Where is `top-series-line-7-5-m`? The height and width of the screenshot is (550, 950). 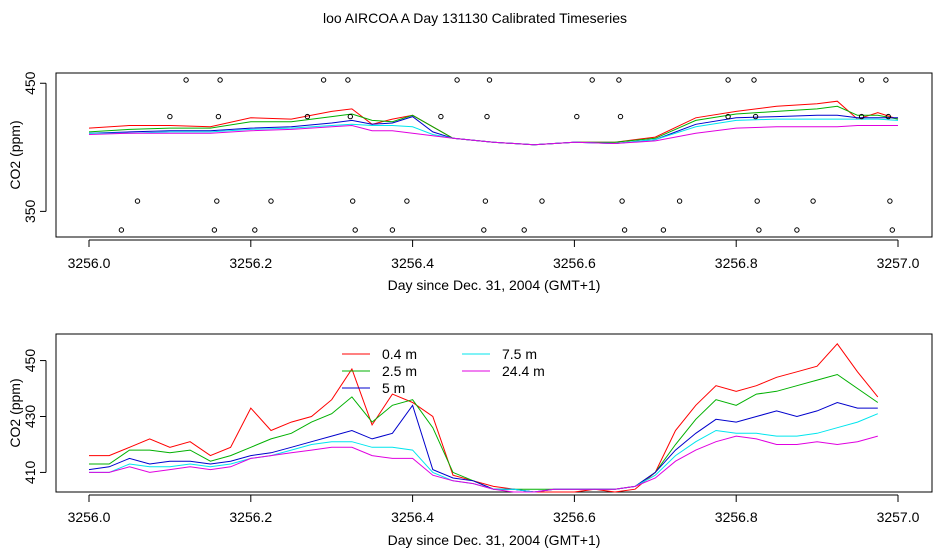
top-series-line-7-5-m is located at coordinates (494, 132).